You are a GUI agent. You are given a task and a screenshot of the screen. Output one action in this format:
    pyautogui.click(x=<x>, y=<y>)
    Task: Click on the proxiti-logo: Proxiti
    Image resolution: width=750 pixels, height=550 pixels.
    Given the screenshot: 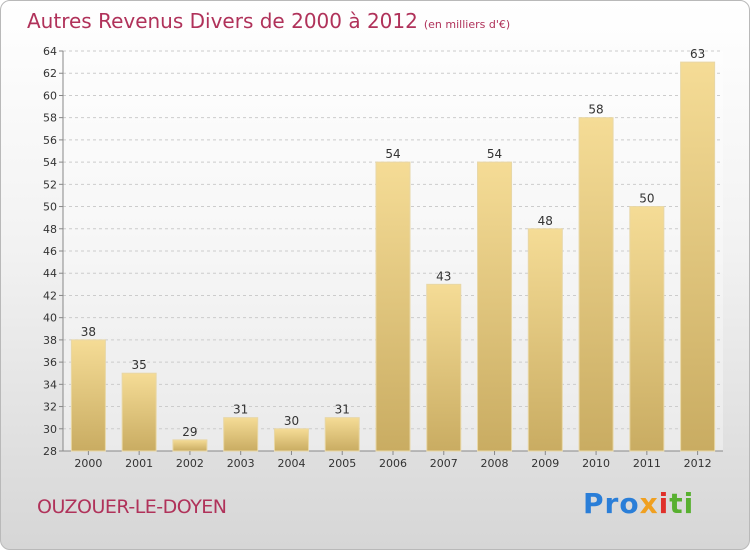 What is the action you would take?
    pyautogui.click(x=638, y=503)
    